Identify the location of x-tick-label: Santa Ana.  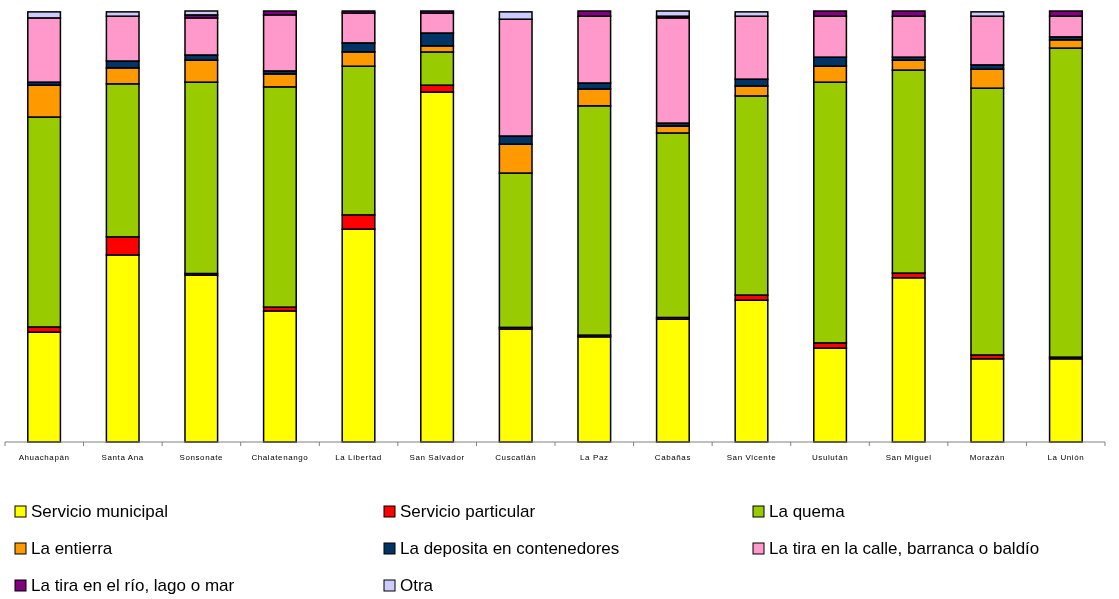
(122, 457).